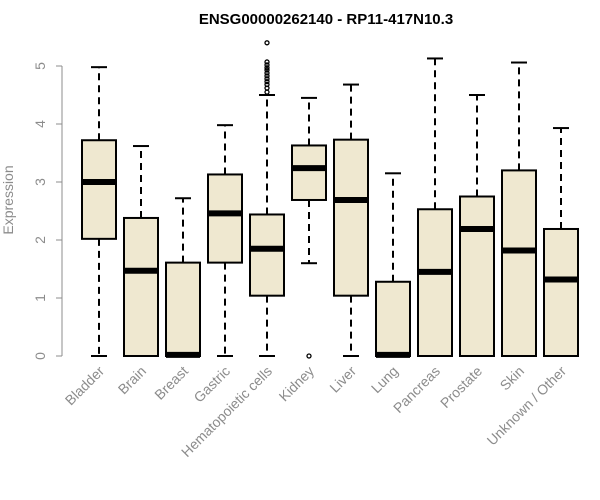 The height and width of the screenshot is (500, 600). Describe the element at coordinates (8, 199) in the screenshot. I see `y-axis-label: Expression` at that location.